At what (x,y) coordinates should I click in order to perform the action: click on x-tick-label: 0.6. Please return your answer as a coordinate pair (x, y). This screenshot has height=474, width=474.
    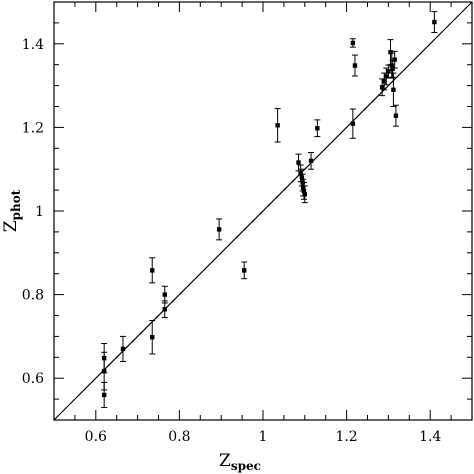
    Looking at the image, I should click on (96, 437).